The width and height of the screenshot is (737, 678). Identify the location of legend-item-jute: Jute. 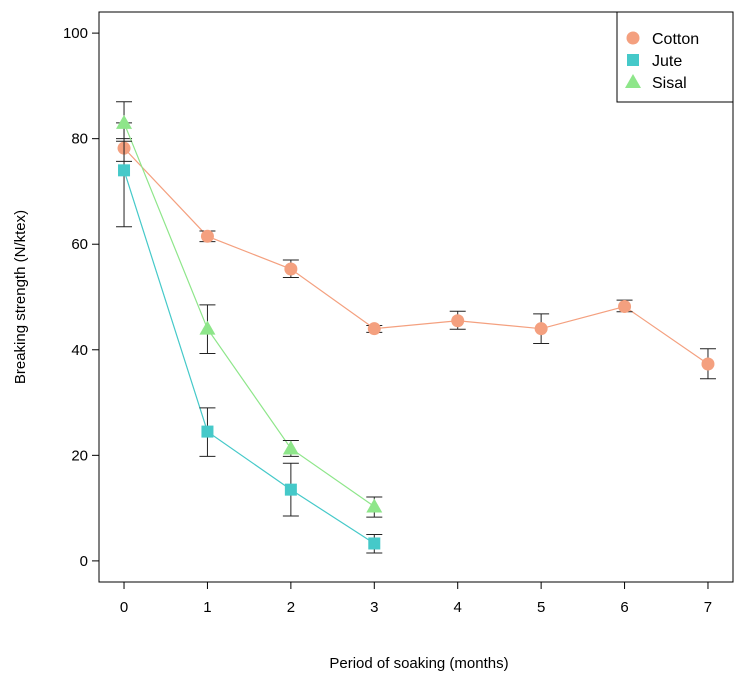
(654, 61).